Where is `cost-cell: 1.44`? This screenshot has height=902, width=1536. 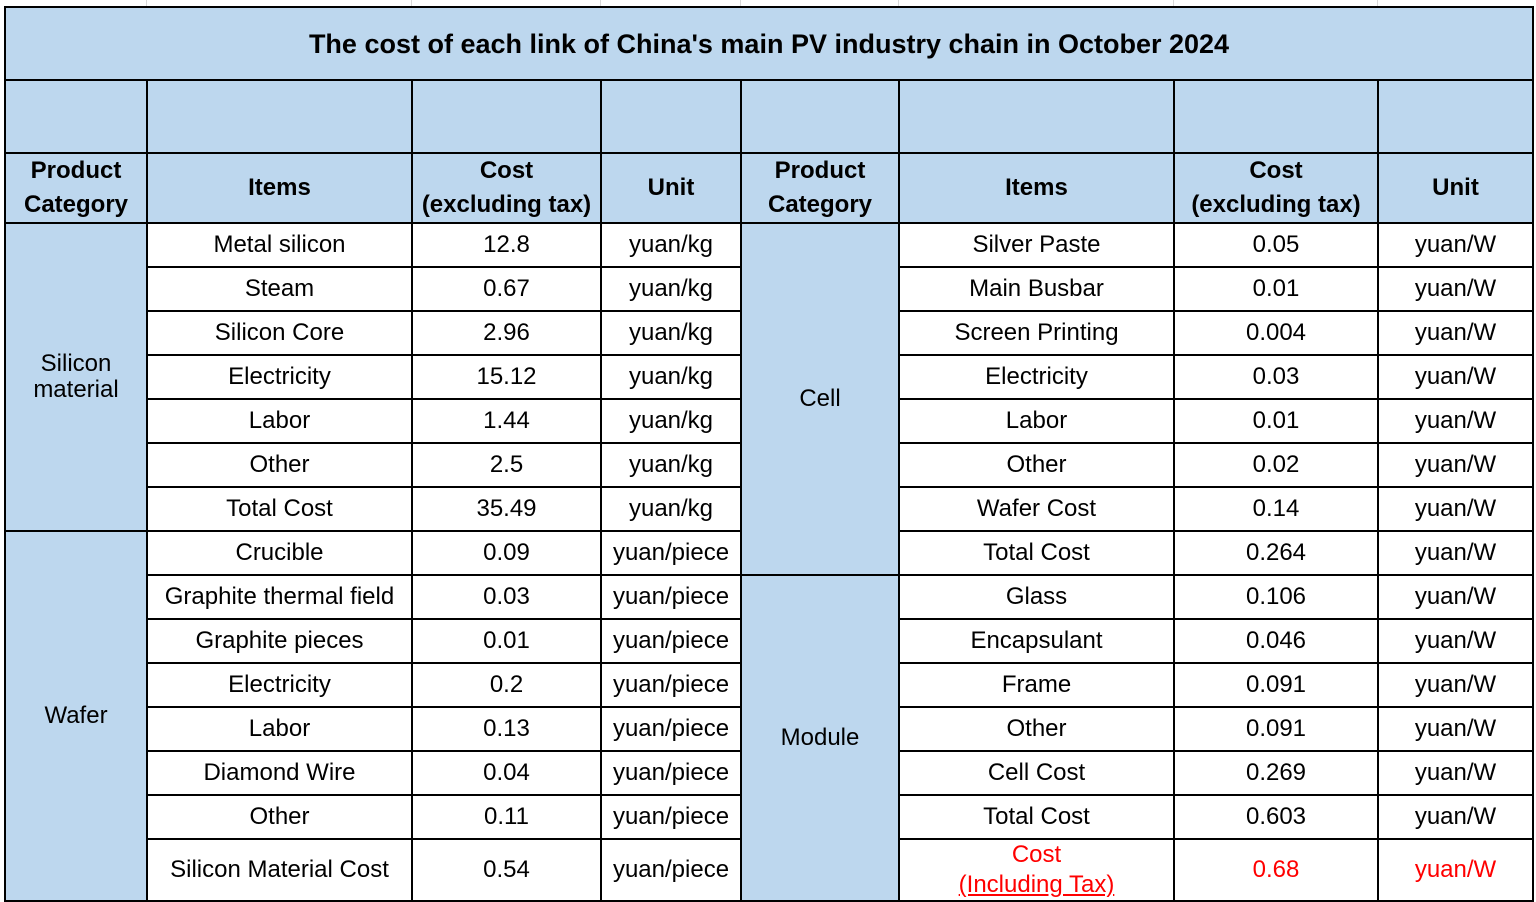
cost-cell: 1.44 is located at coordinates (506, 421).